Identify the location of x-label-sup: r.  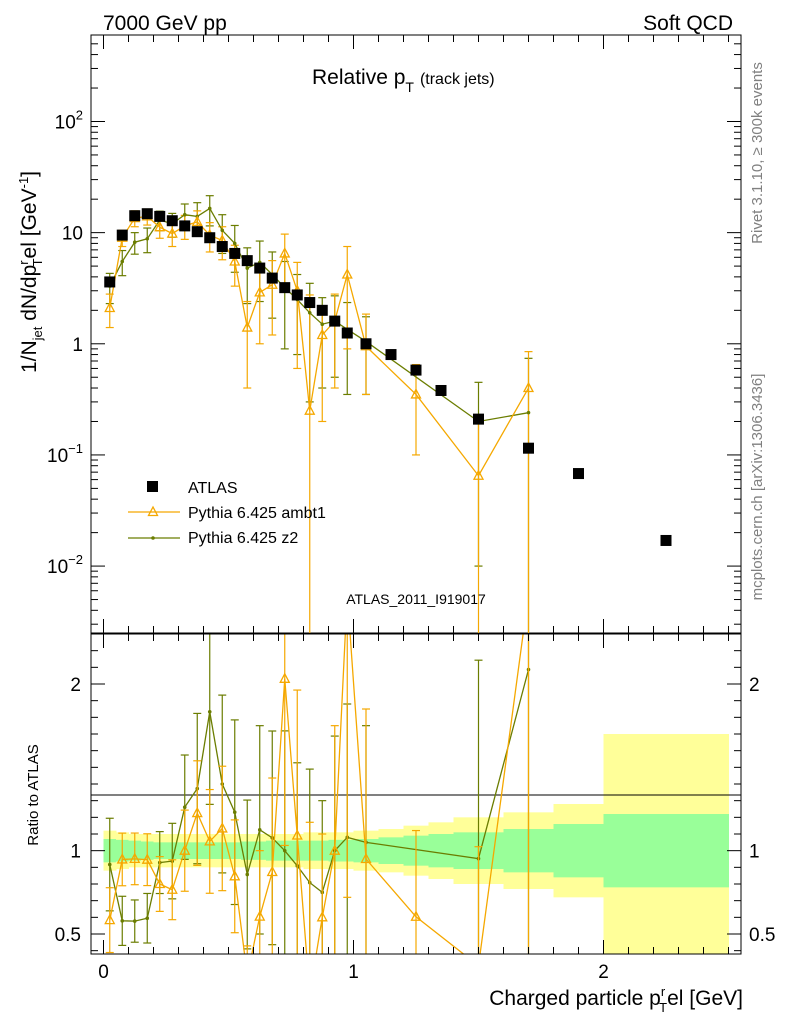
(663, 991).